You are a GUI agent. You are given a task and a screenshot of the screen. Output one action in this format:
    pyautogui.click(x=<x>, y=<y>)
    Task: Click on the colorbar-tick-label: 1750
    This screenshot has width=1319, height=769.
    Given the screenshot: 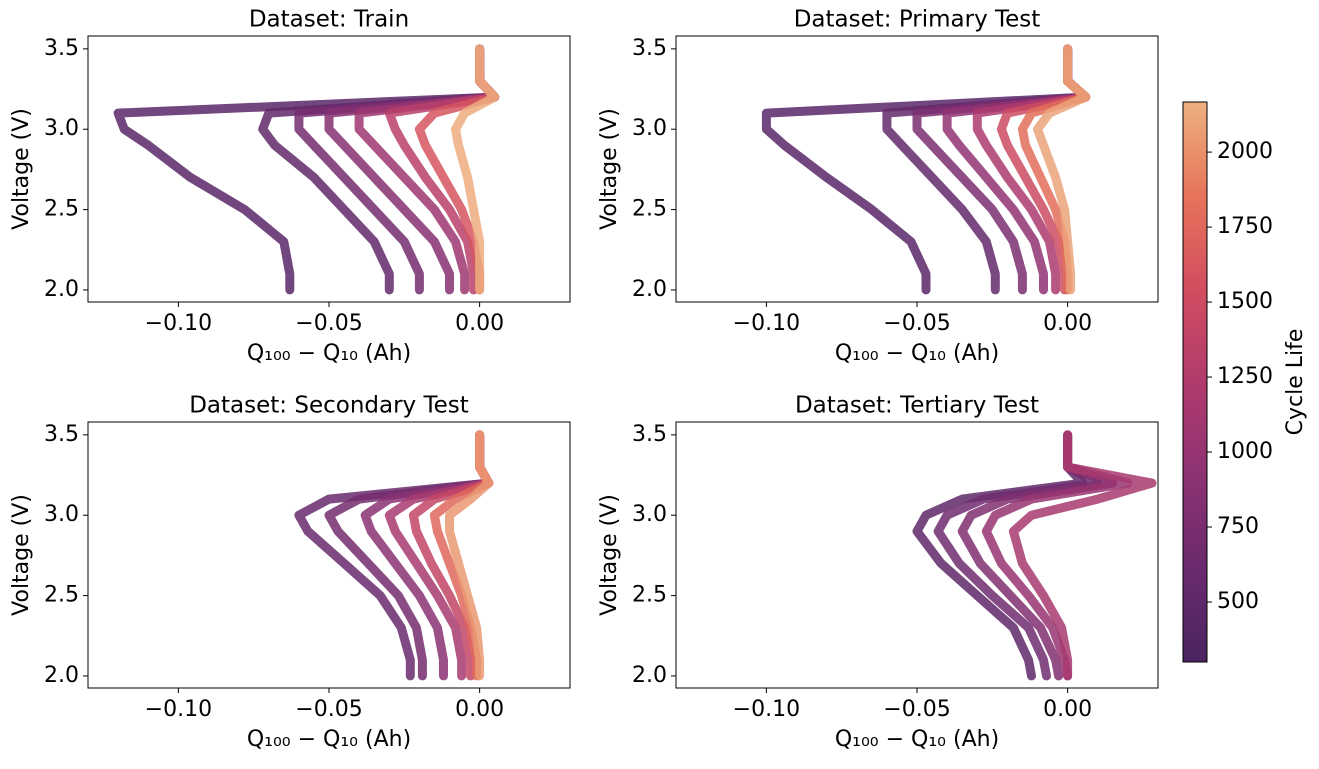 What is the action you would take?
    pyautogui.click(x=1245, y=226)
    